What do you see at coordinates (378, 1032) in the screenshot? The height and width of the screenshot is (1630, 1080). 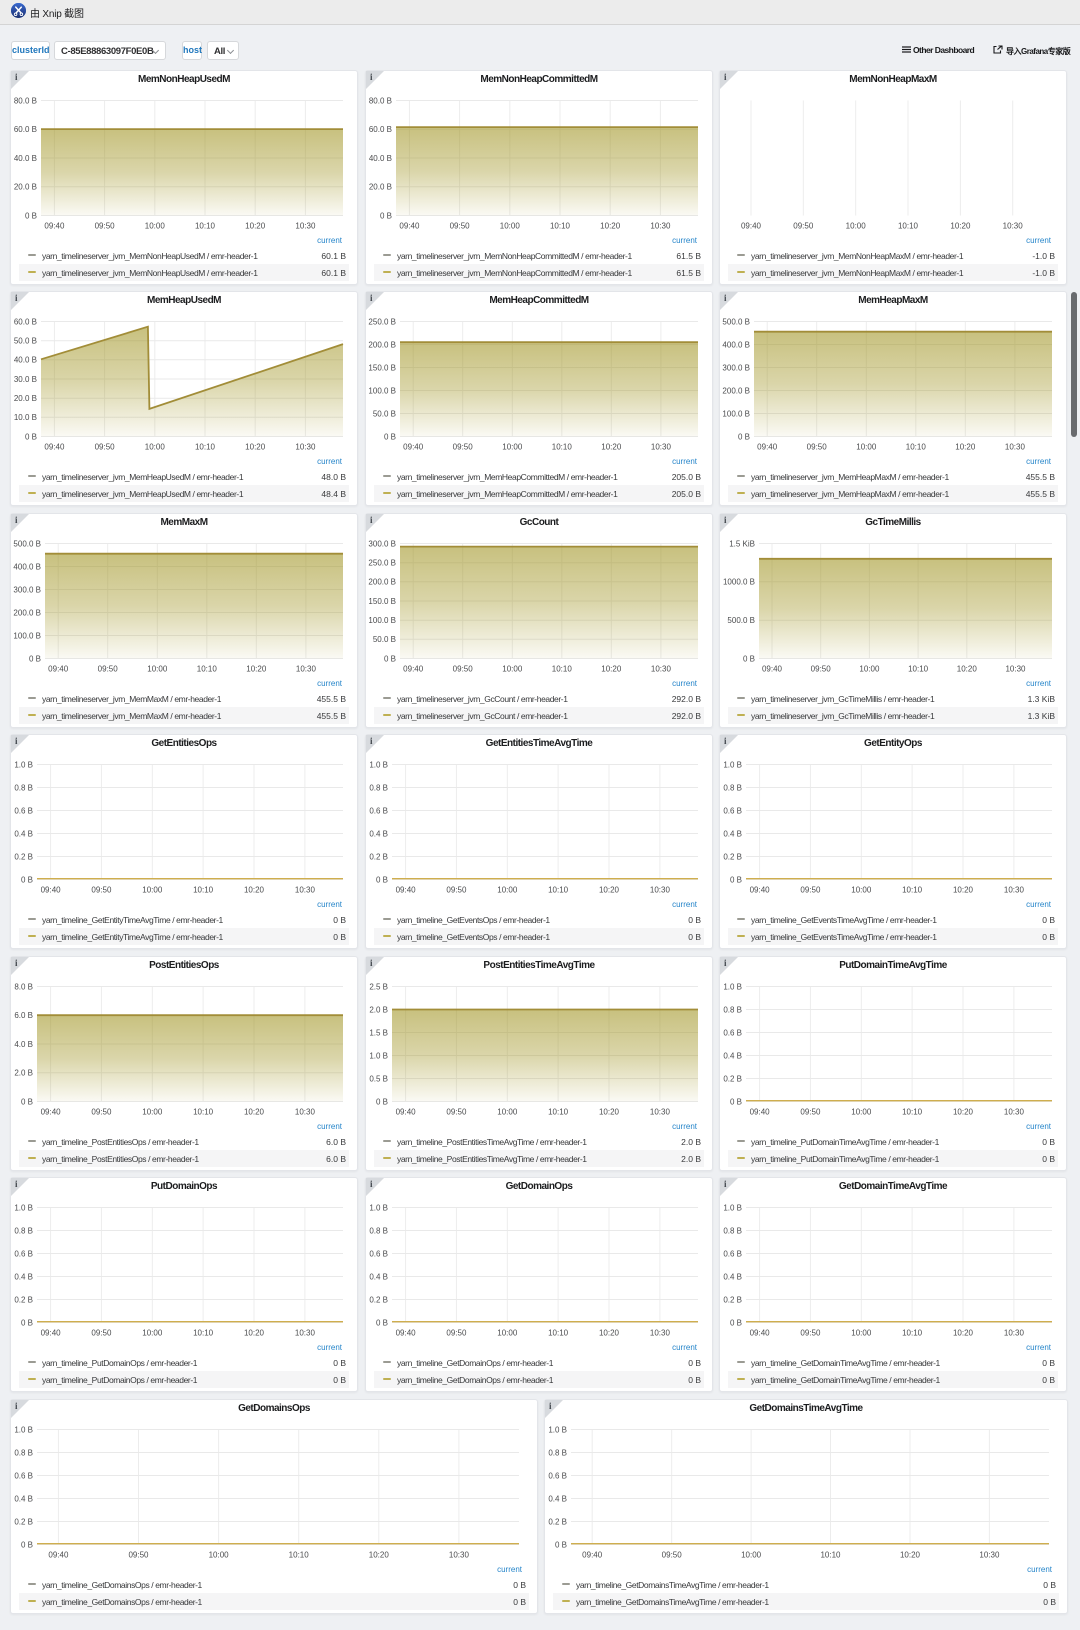 I see `svg-text: 1.5 B` at bounding box center [378, 1032].